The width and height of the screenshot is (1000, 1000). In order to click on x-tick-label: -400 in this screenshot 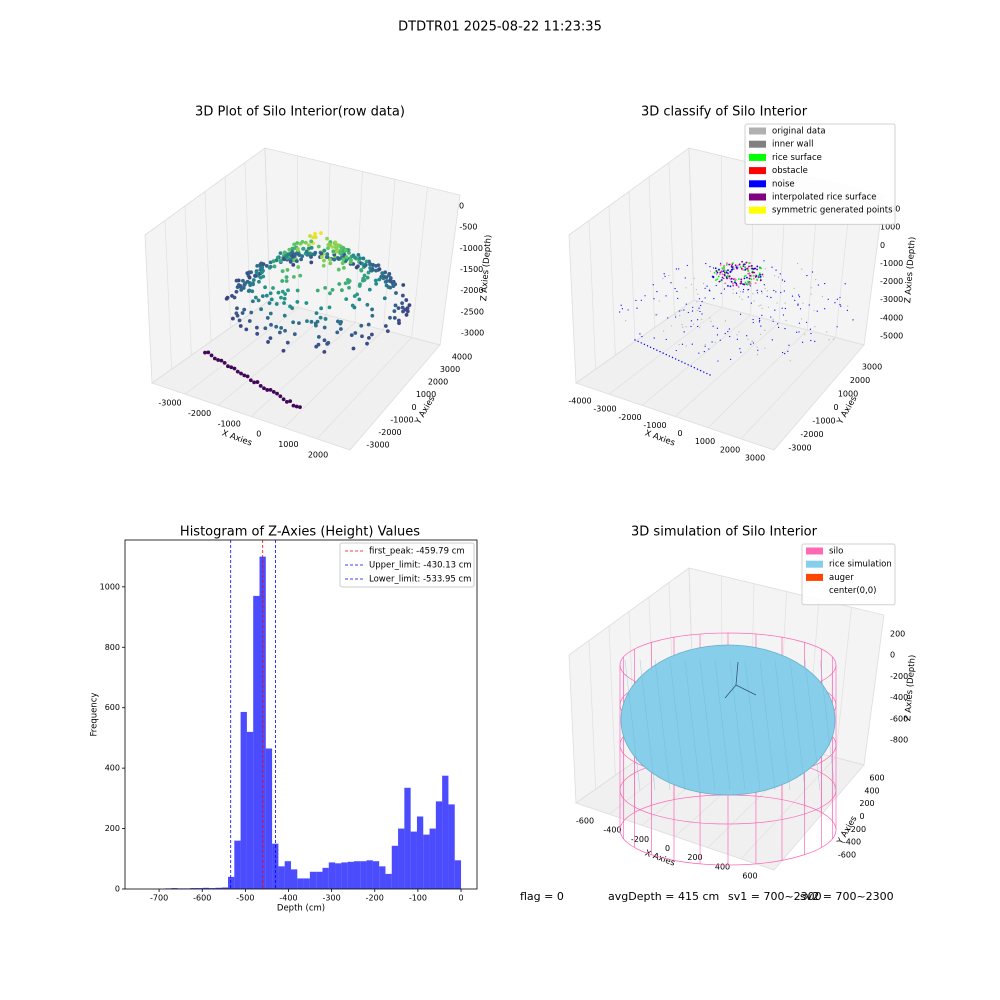, I will do `click(288, 898)`.